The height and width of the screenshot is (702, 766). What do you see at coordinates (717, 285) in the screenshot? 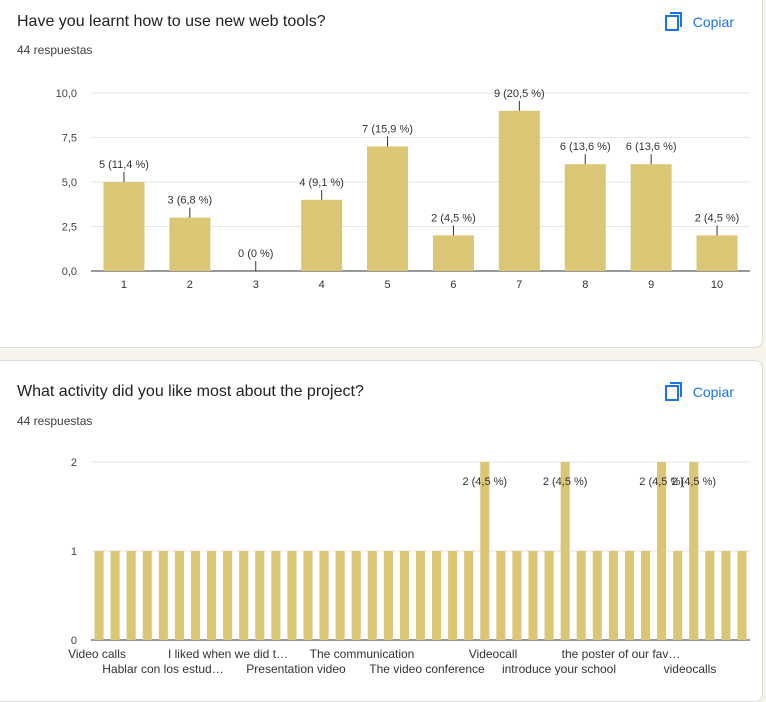
I see `x-tick-label: 10` at bounding box center [717, 285].